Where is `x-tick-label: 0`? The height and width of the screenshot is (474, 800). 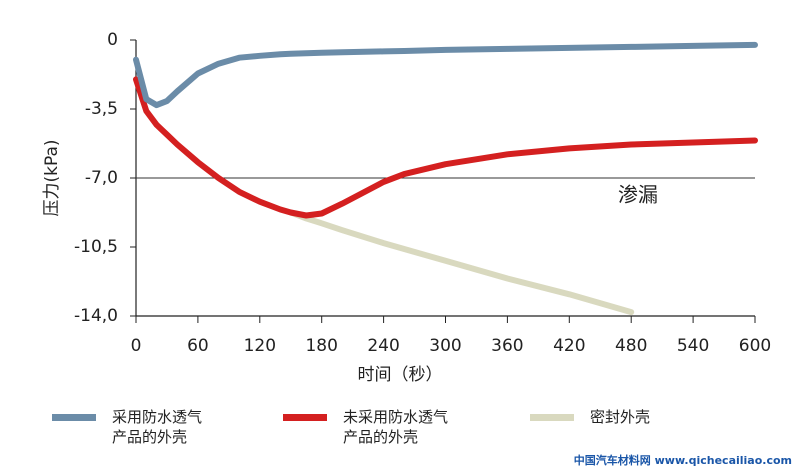
x-tick-label: 0 is located at coordinates (136, 346).